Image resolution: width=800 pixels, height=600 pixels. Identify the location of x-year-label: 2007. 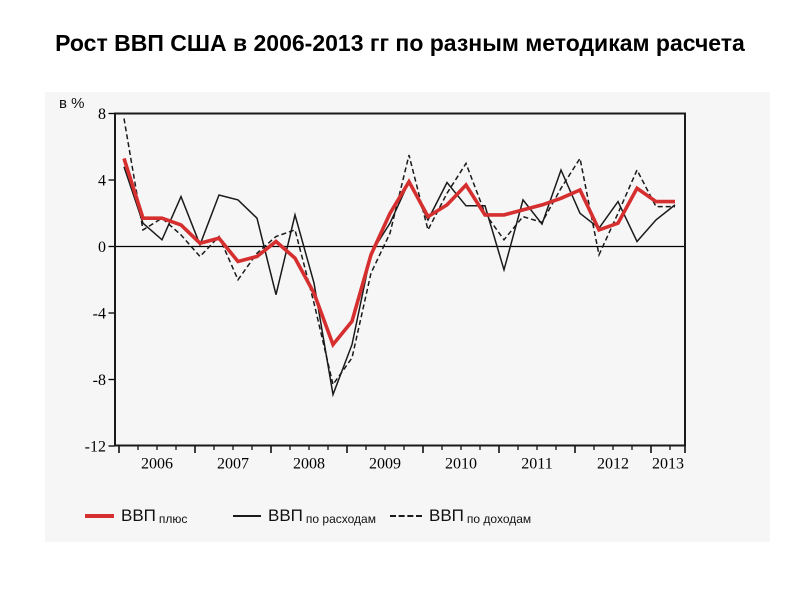
(233, 464).